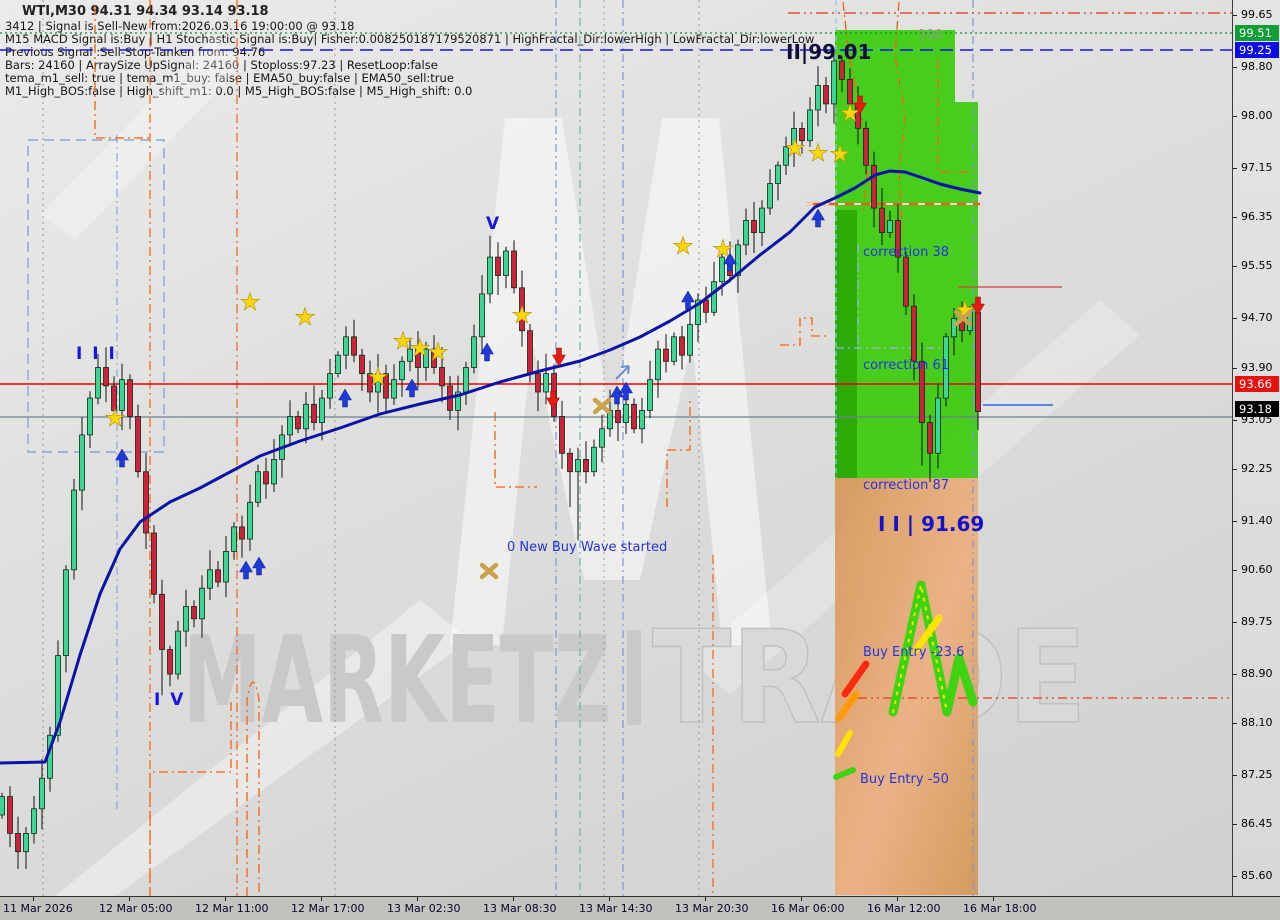 Image resolution: width=1280 pixels, height=920 pixels. I want to click on time-tick-label: 11 Mar 2026, so click(38, 908).